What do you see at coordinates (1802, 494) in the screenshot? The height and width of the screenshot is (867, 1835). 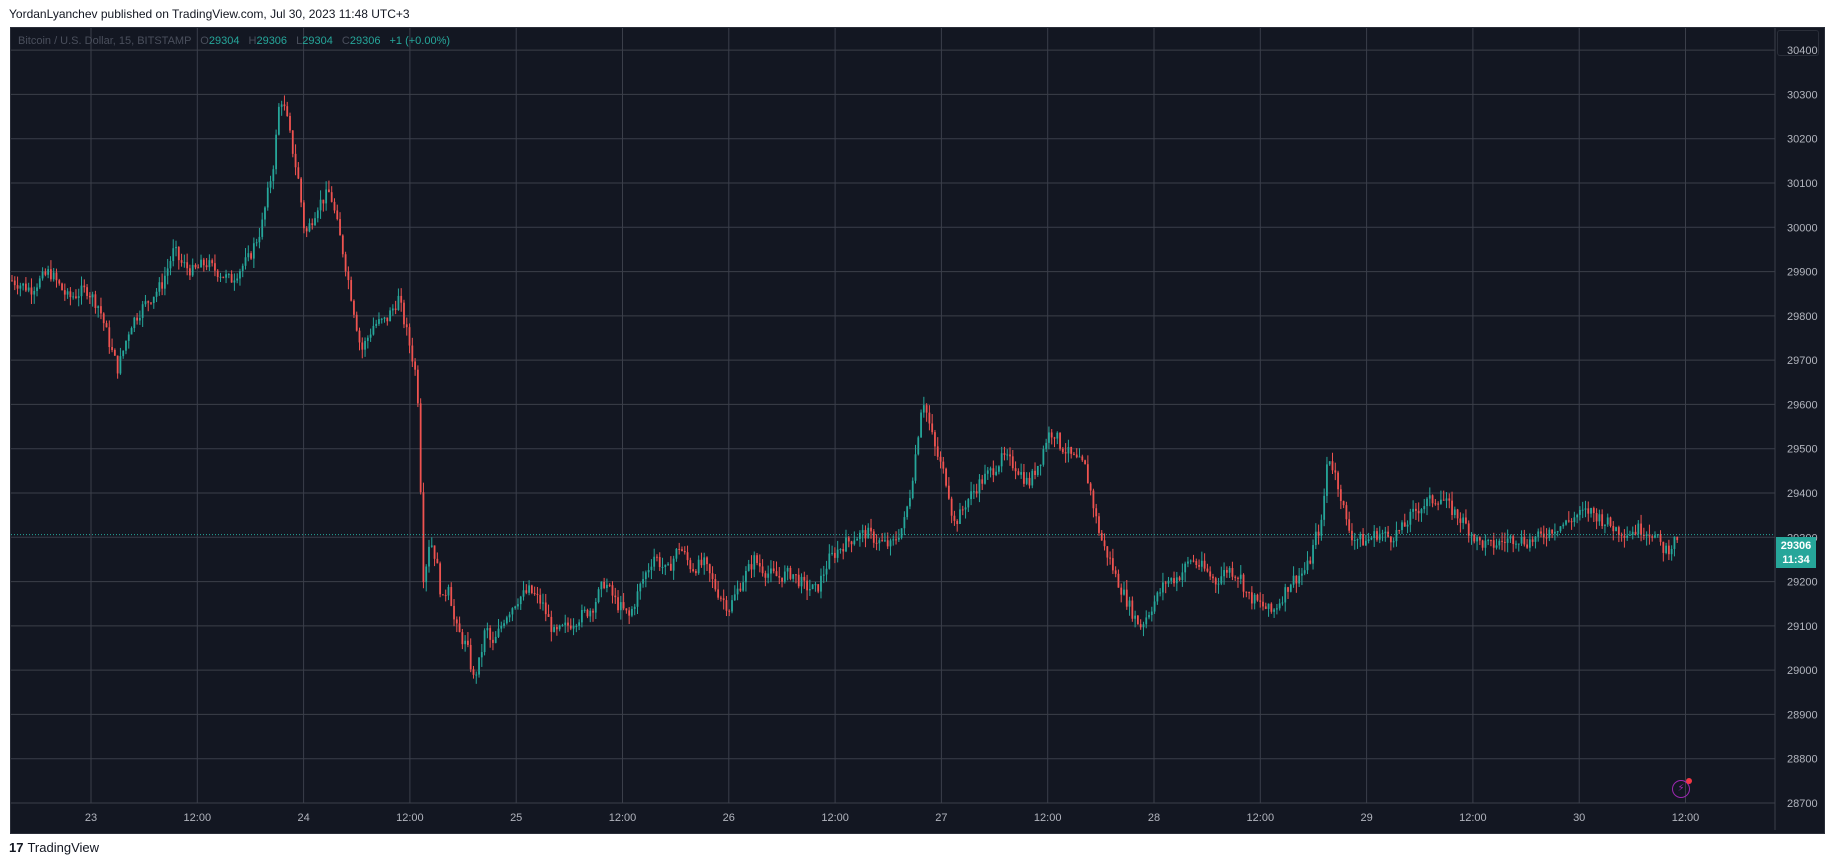 I see `y-tick-label: 29400` at bounding box center [1802, 494].